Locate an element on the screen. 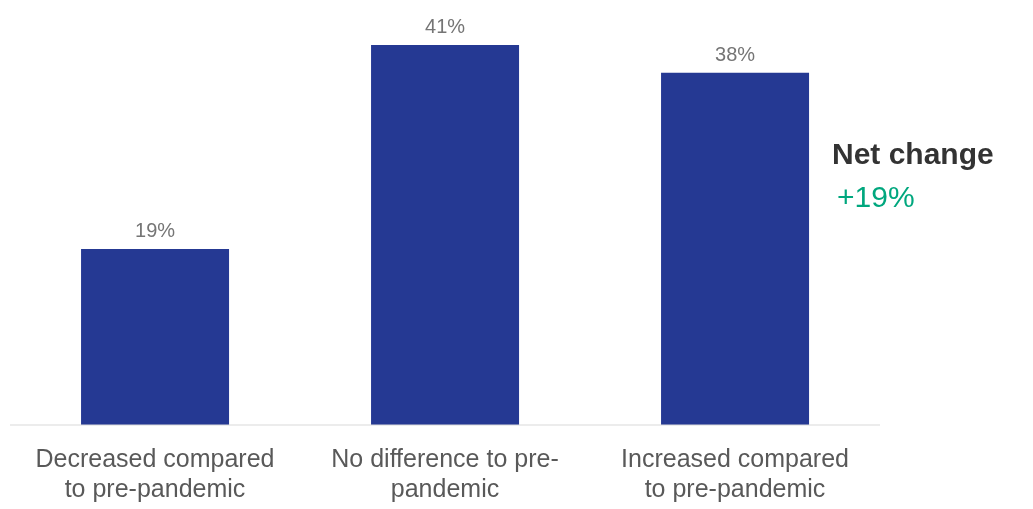 This screenshot has width=1033, height=509. annotation: Net change is located at coordinates (913, 154).